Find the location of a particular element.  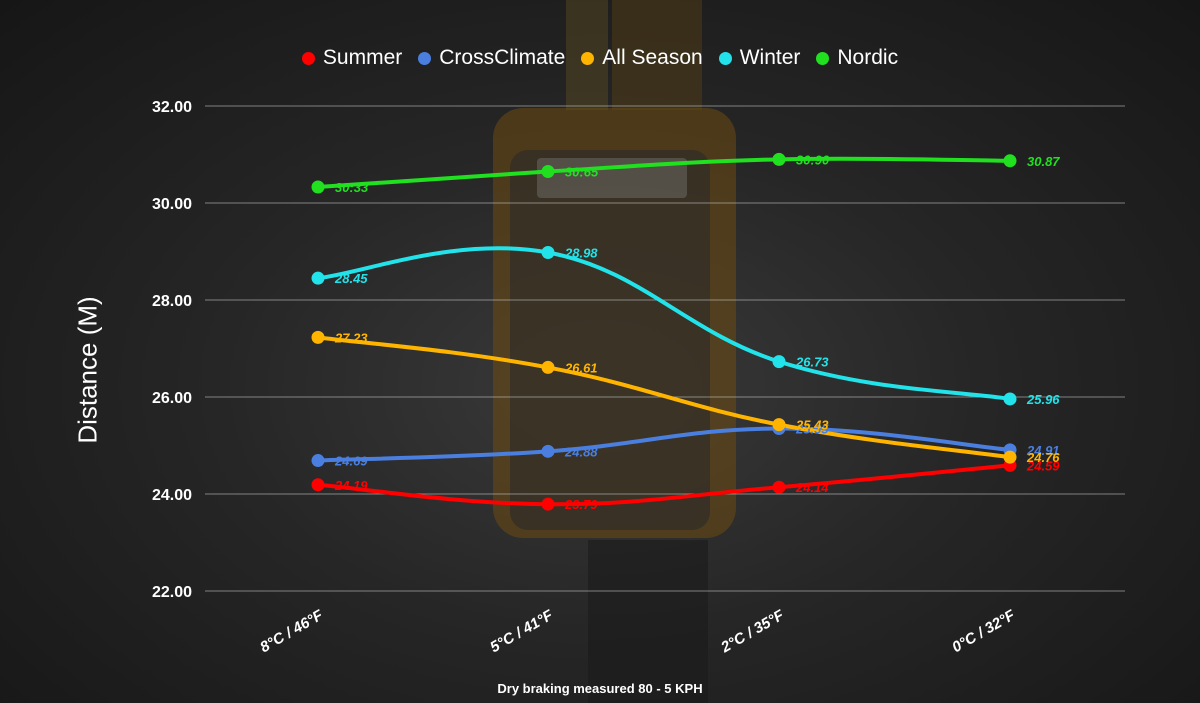

x-tick-label: 5°C / 41°F is located at coordinates (521, 631).